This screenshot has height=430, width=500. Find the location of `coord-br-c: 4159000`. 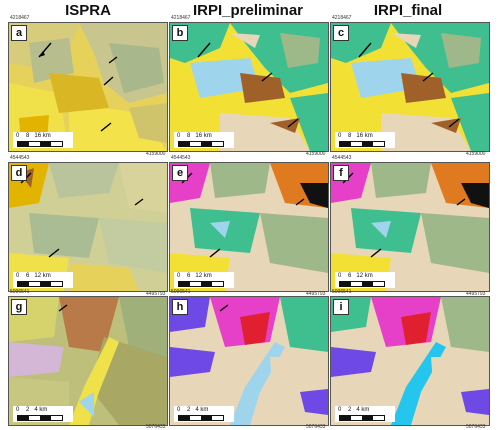

coord-br-c: 4159000 is located at coordinates (476, 154).